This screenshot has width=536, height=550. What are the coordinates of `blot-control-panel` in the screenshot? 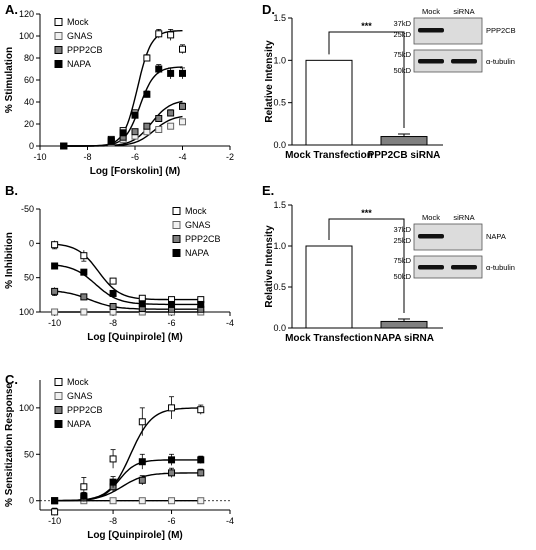 It's located at (448, 267).